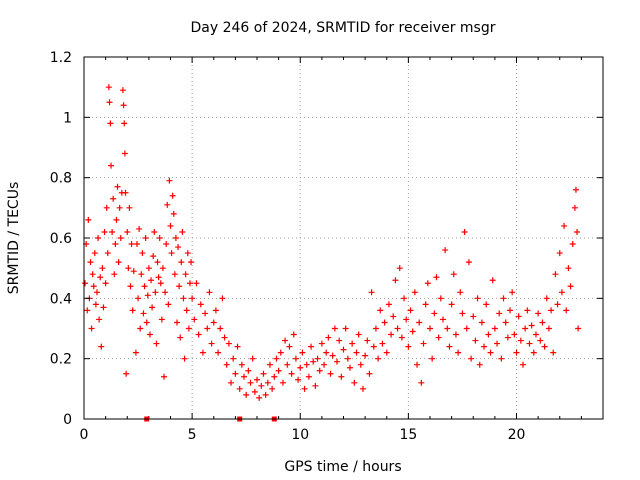  What do you see at coordinates (408, 435) in the screenshot?
I see `x-tick-label: 15` at bounding box center [408, 435].